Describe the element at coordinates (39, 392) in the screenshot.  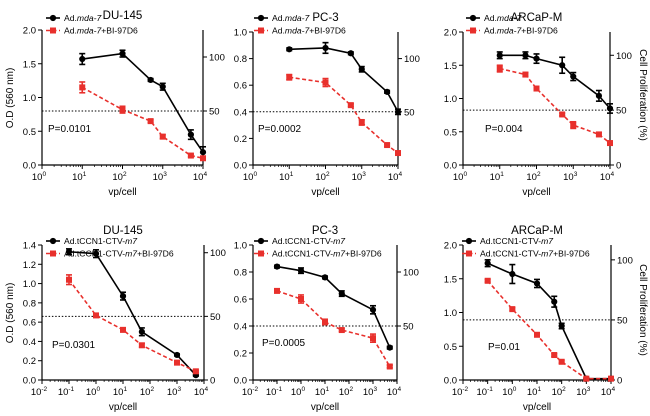
I see `x-tick-label: 10⁻²` at that location.